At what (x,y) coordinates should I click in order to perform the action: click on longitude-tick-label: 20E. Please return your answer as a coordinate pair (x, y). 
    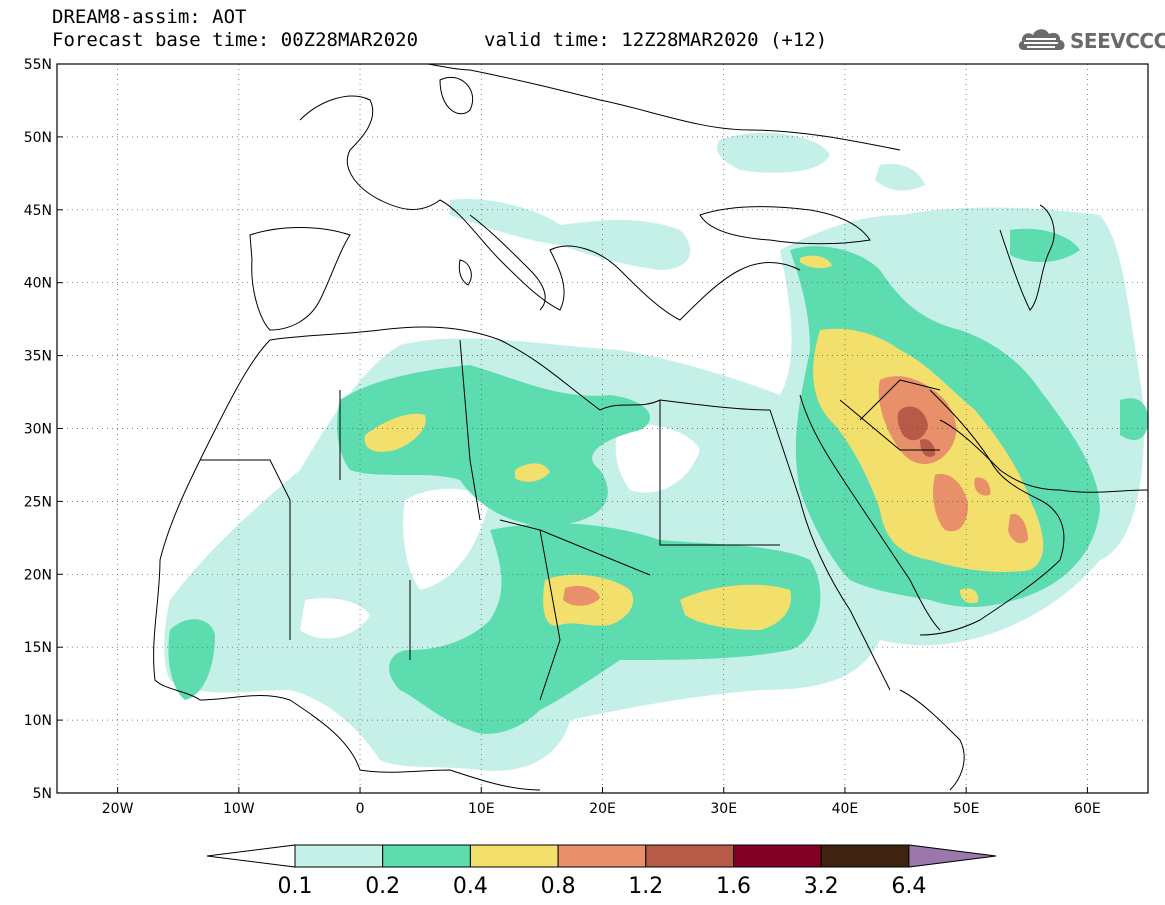
    Looking at the image, I should click on (602, 809).